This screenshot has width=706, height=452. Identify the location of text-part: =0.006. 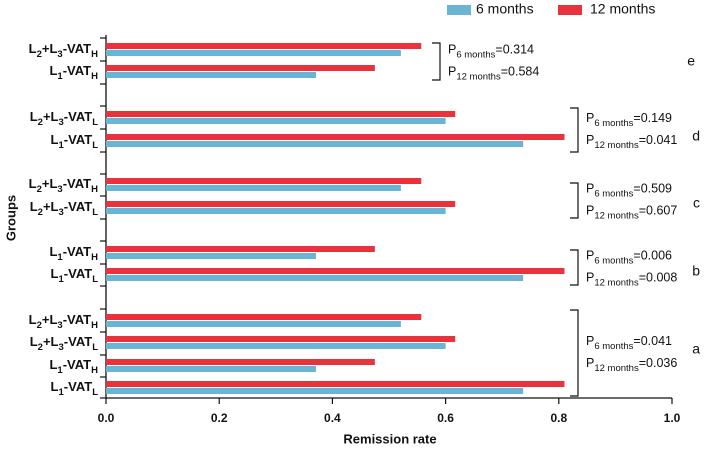
(652, 256).